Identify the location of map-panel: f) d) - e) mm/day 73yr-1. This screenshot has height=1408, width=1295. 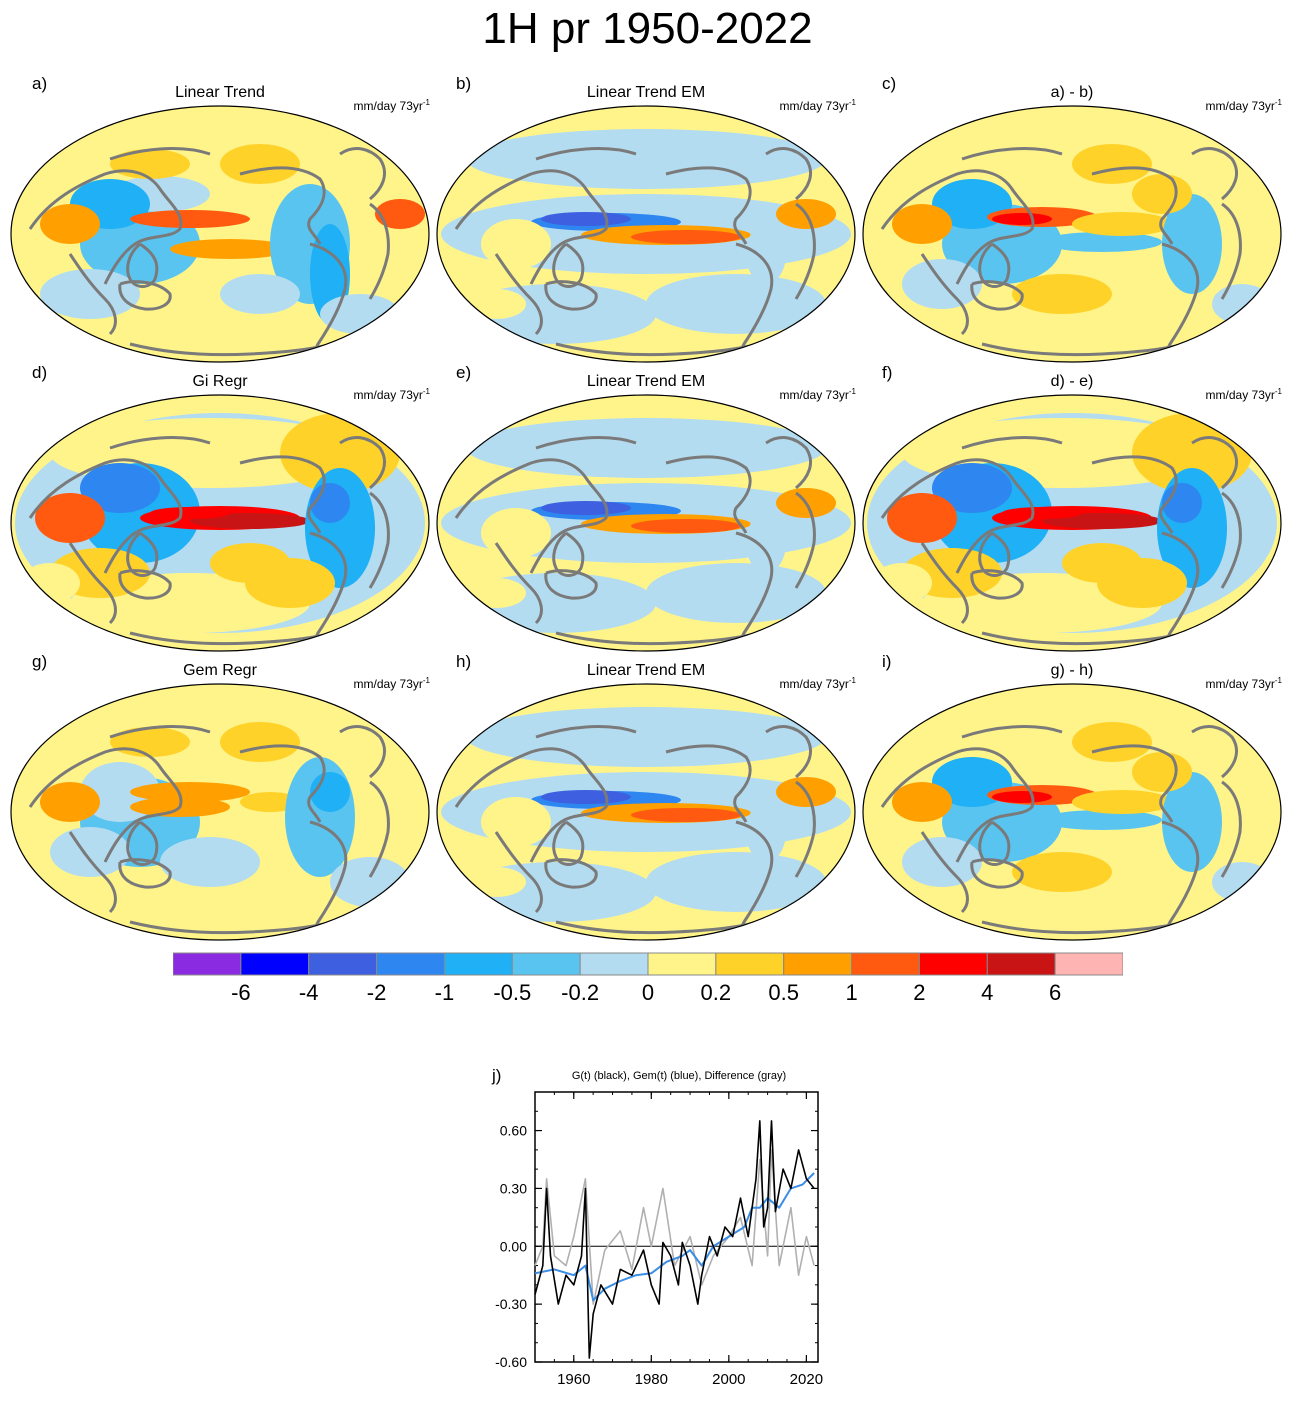
(1072, 508).